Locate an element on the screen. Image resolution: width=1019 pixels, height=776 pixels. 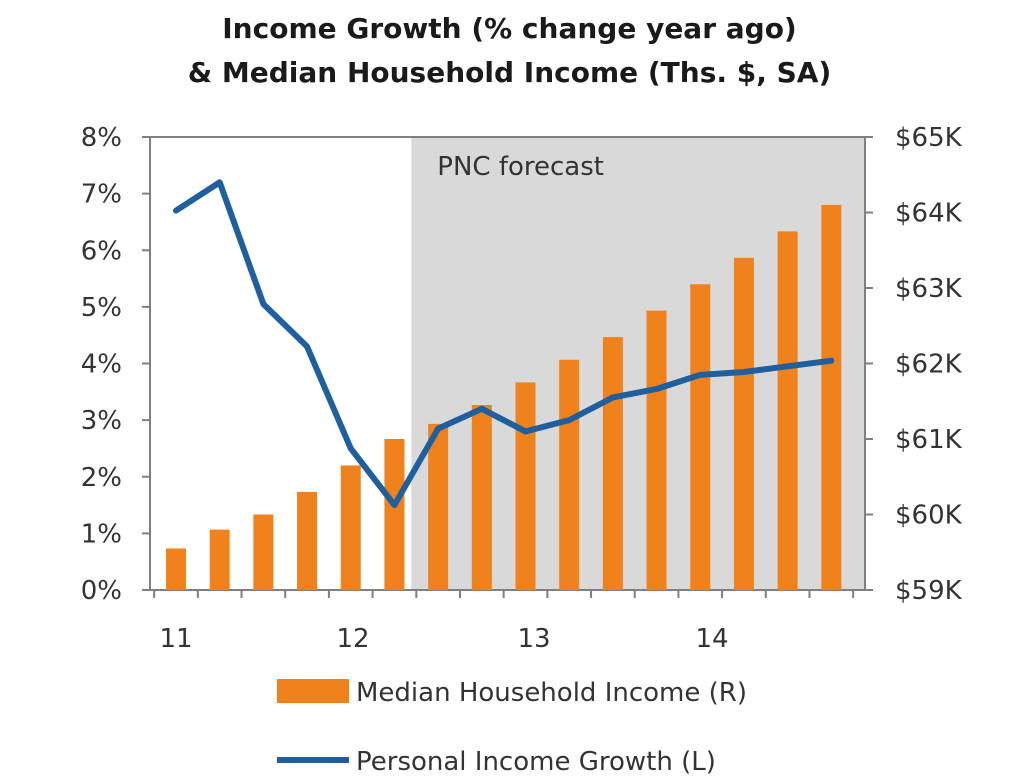
left-tick-label: 6% is located at coordinates (101, 251).